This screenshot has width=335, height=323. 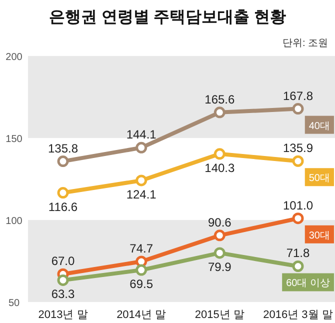 What do you see at coordinates (319, 236) in the screenshot?
I see `series-label: 30대` at bounding box center [319, 236].